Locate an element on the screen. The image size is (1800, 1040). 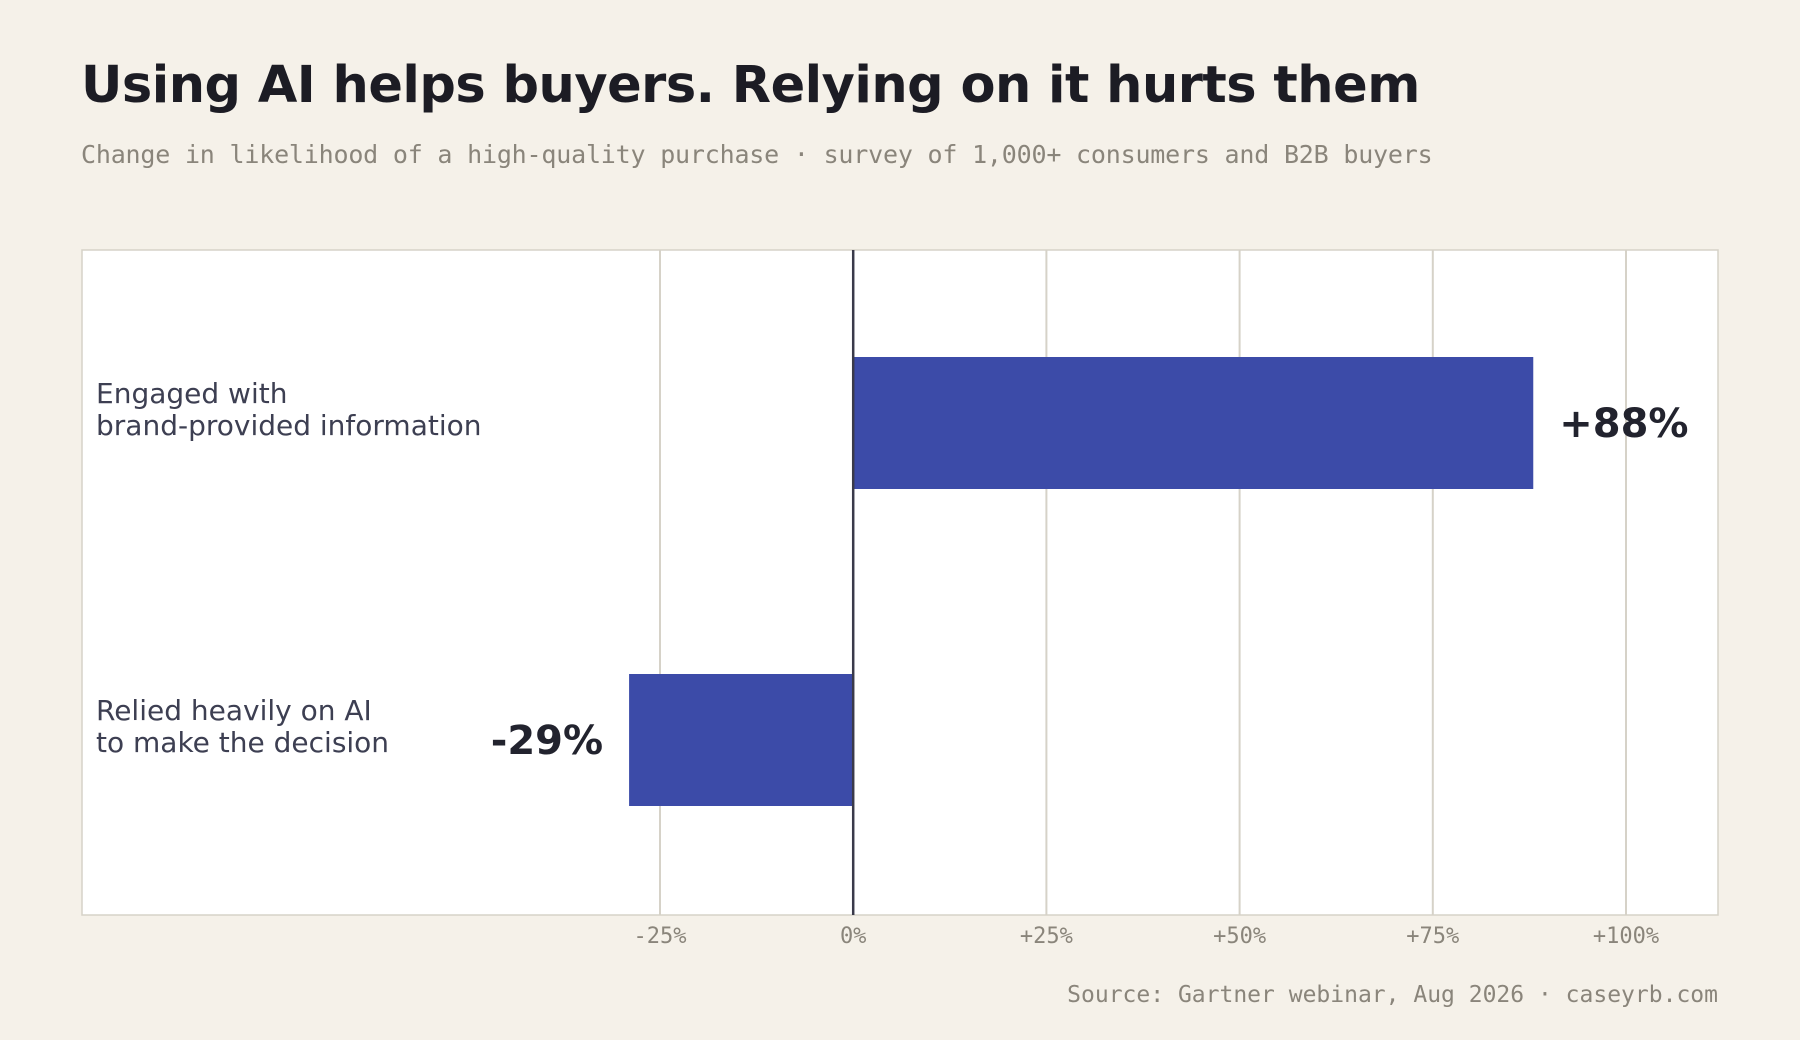
x-axis-ticks: -25% 0% +25% +50% +75% +100% is located at coordinates (1147, 936).